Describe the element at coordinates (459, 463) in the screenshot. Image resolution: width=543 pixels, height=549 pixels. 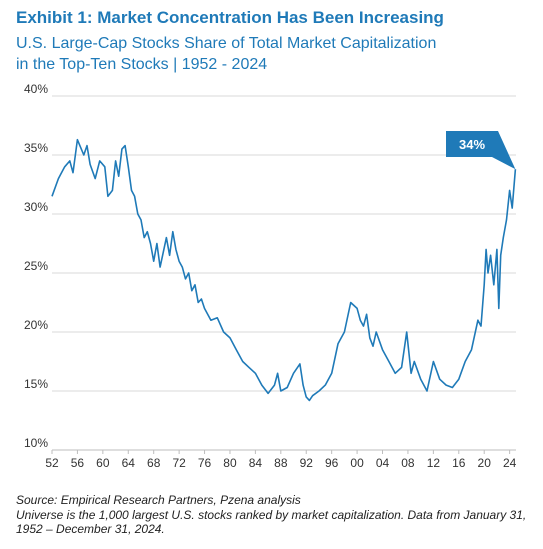
I see `x-tick-label: 16` at that location.